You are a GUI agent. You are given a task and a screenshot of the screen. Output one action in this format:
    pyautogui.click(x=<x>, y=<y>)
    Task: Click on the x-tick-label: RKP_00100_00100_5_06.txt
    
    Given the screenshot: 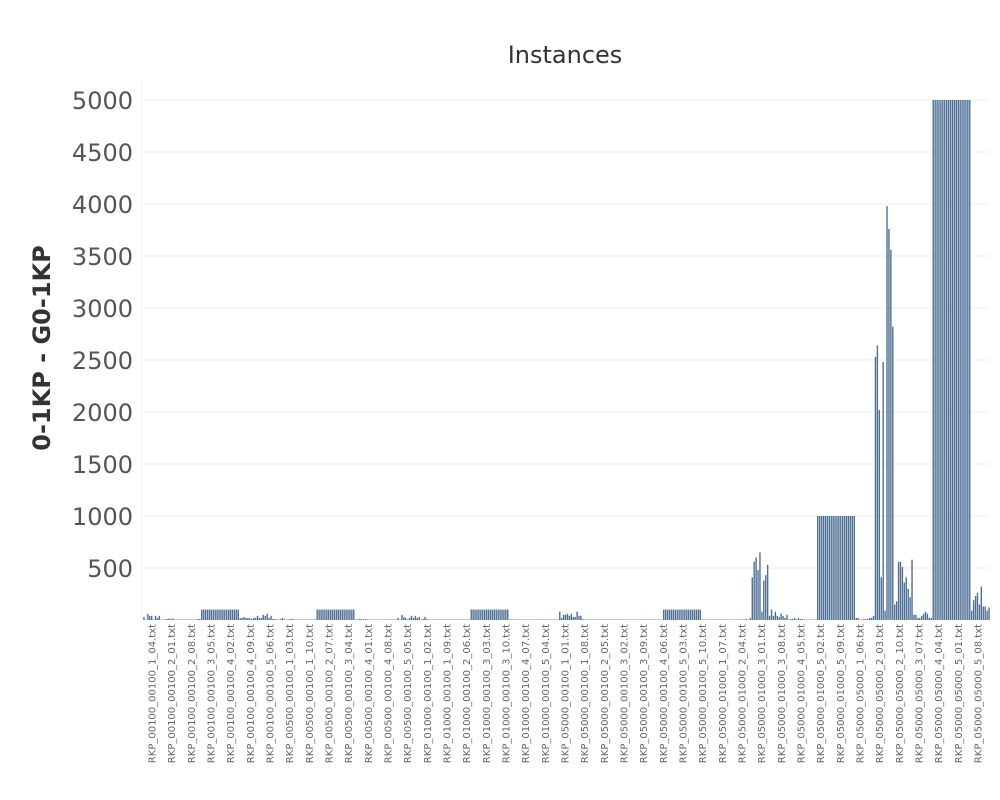 What is the action you would take?
    pyautogui.click(x=271, y=693)
    